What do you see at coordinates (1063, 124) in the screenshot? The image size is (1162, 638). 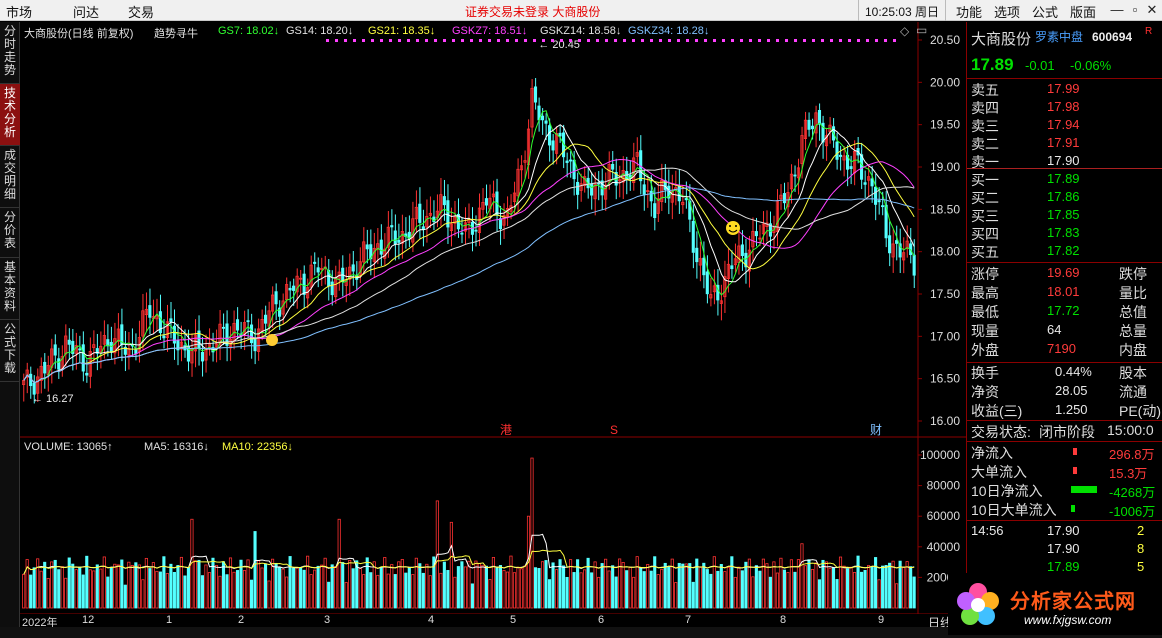 I see `ask-price: 17.94` at bounding box center [1063, 124].